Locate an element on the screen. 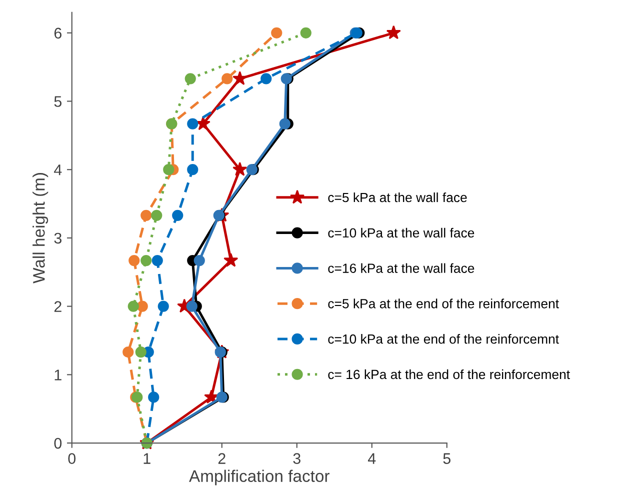  legend-label: c=5 kPa at the wall face is located at coordinates (397, 197).